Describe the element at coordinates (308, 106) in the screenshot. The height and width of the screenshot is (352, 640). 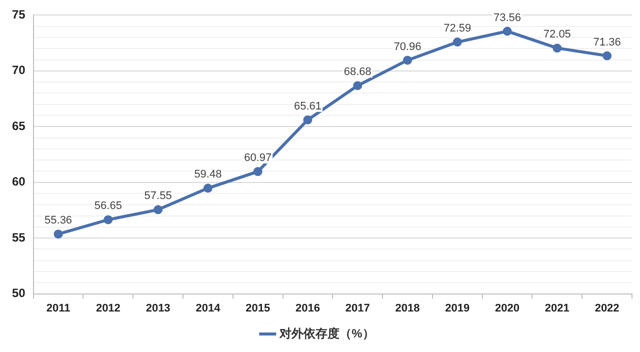
I see `data-label: 65.61` at that location.